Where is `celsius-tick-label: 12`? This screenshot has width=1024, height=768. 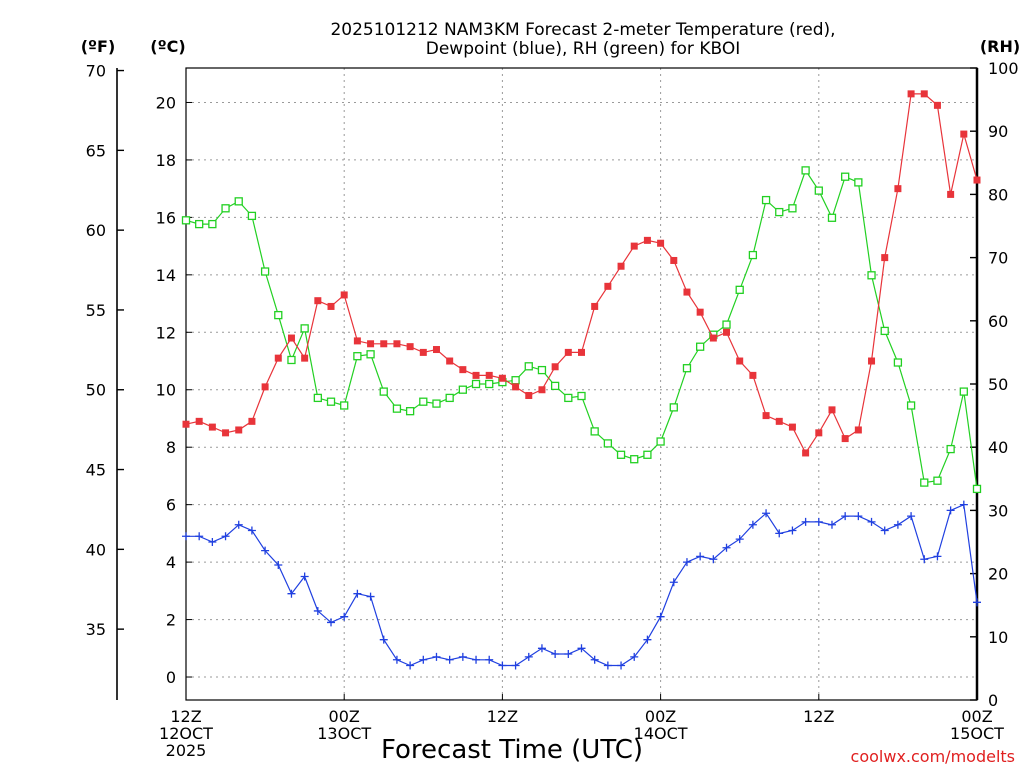 celsius-tick-label: 12 is located at coordinates (166, 332).